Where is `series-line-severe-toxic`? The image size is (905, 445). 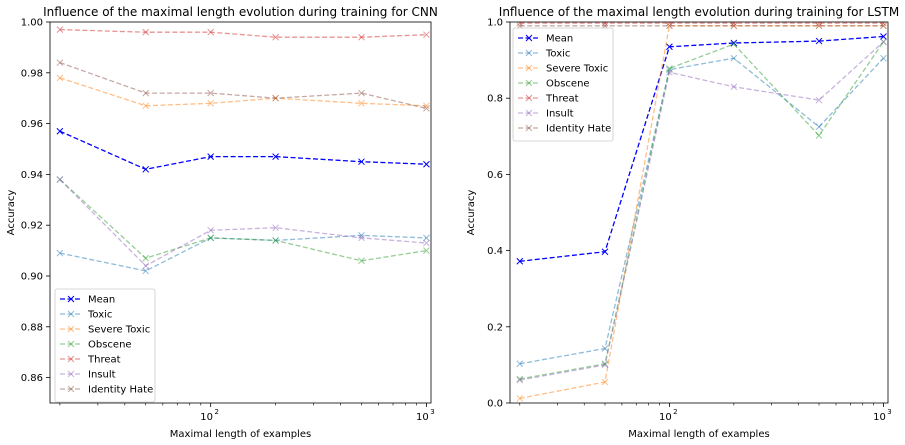 series-line-severe-toxic is located at coordinates (243, 92).